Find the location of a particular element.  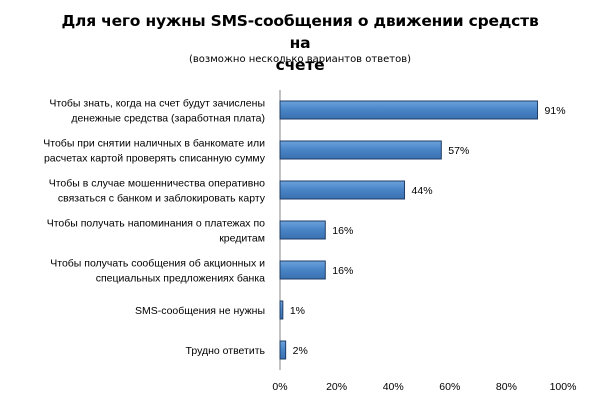

chart-subtitle: (возможно несколько вариантов ответов) is located at coordinates (300, 59).